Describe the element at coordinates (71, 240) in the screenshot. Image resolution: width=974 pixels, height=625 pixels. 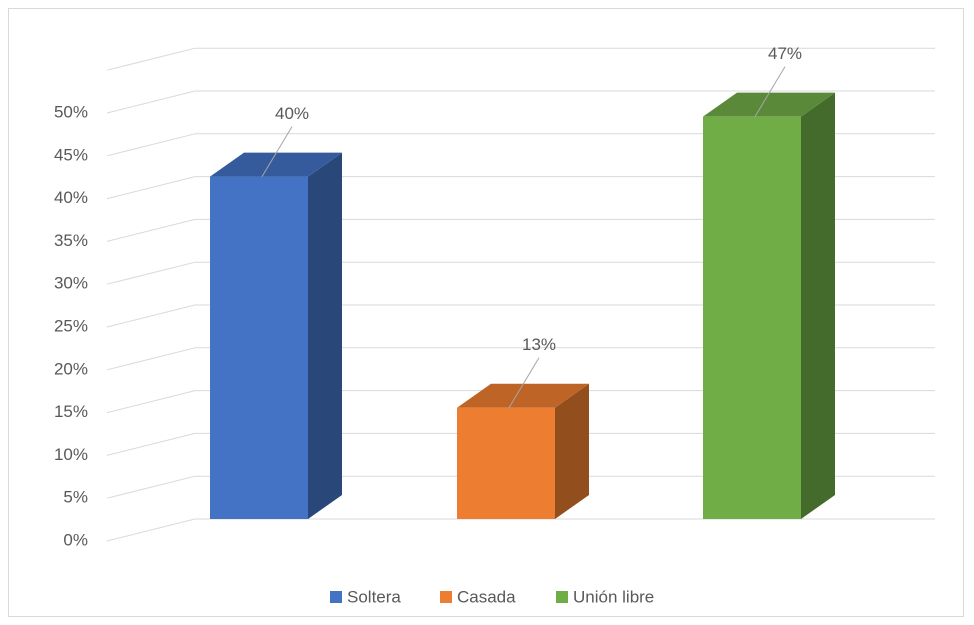
I see `y-tick-label: 35%` at that location.